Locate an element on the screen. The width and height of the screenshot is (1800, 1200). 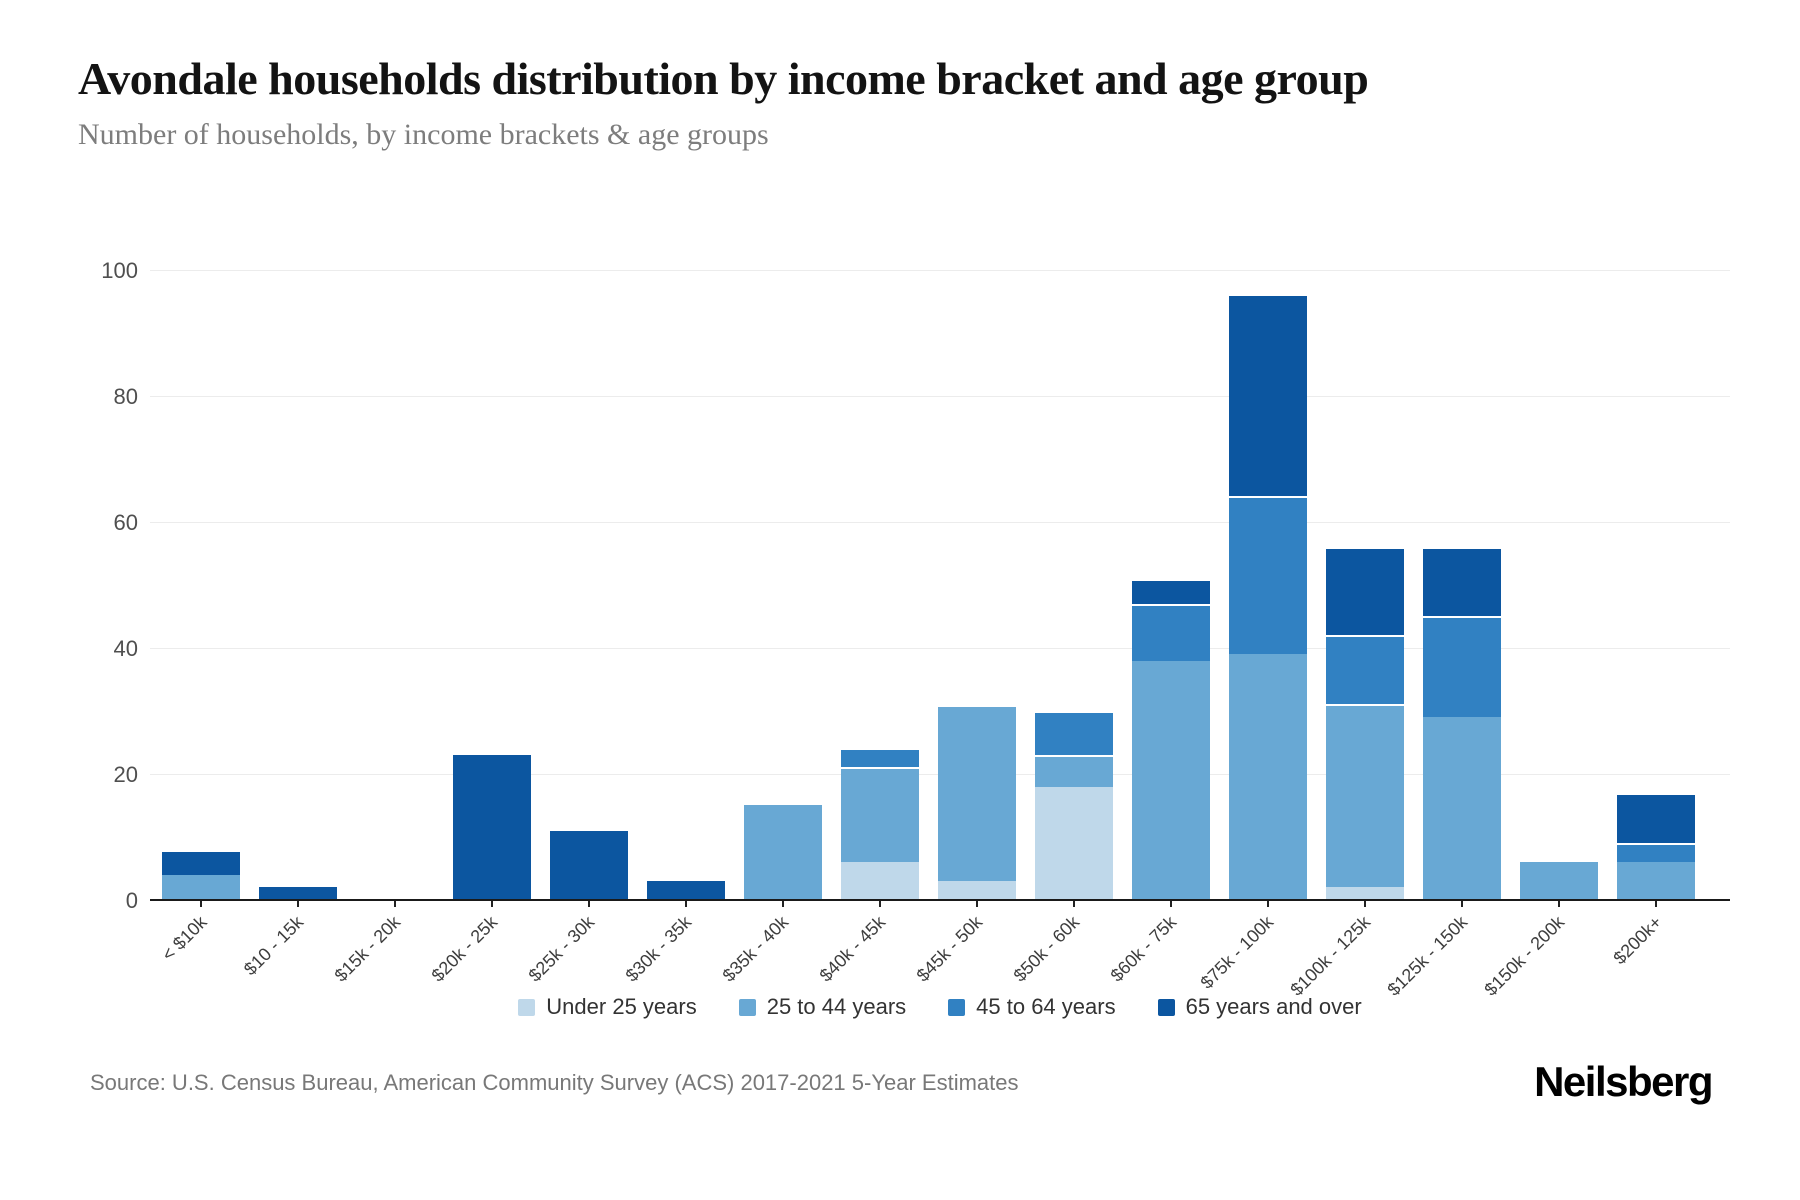
brand-logo: Neilsberg is located at coordinates (1623, 1081).